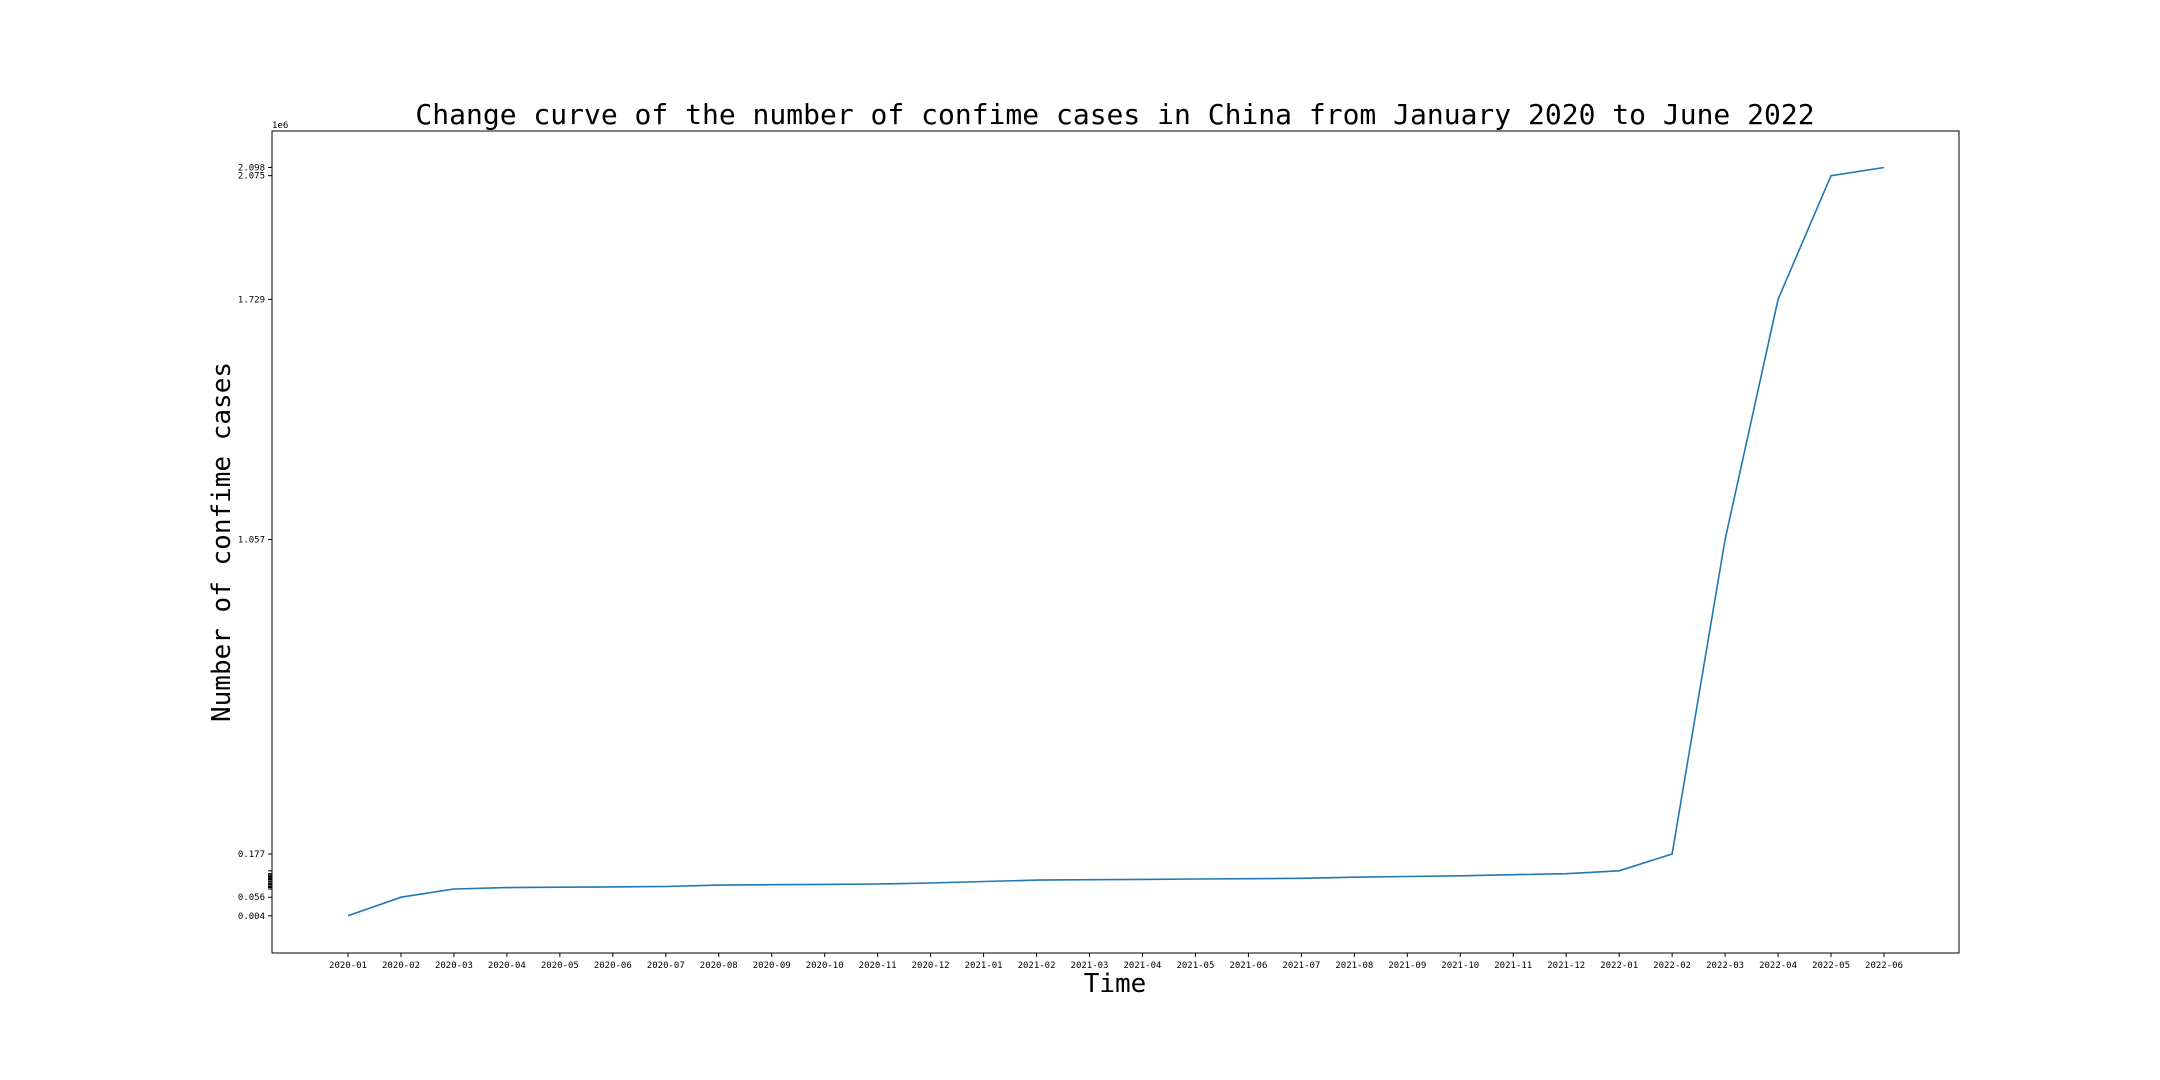 Image resolution: width=2160 pixels, height=1080 pixels. Describe the element at coordinates (1884, 966) in the screenshot. I see `x-tick-label: 2022-06` at that location.